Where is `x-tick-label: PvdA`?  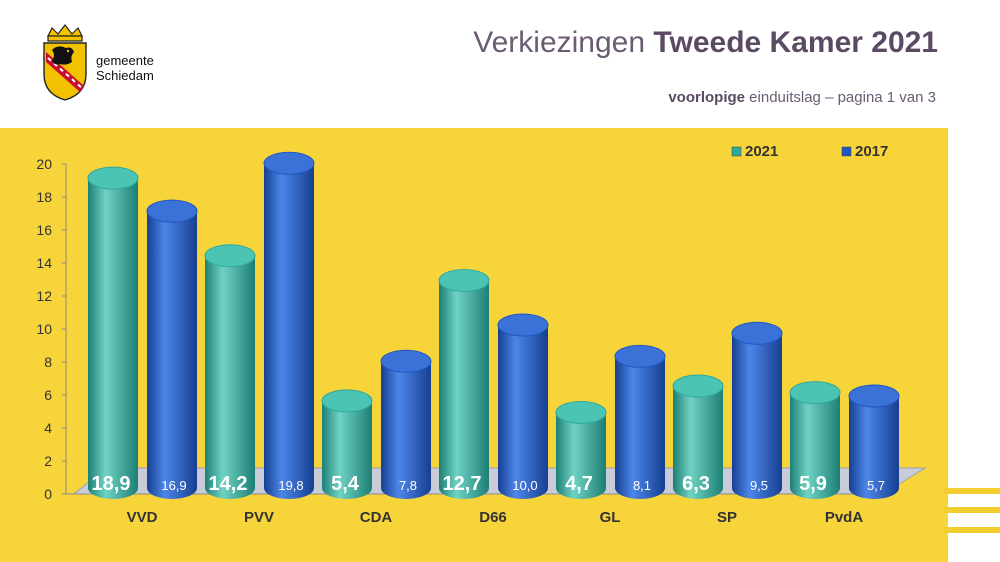 x-tick-label: PvdA is located at coordinates (844, 517).